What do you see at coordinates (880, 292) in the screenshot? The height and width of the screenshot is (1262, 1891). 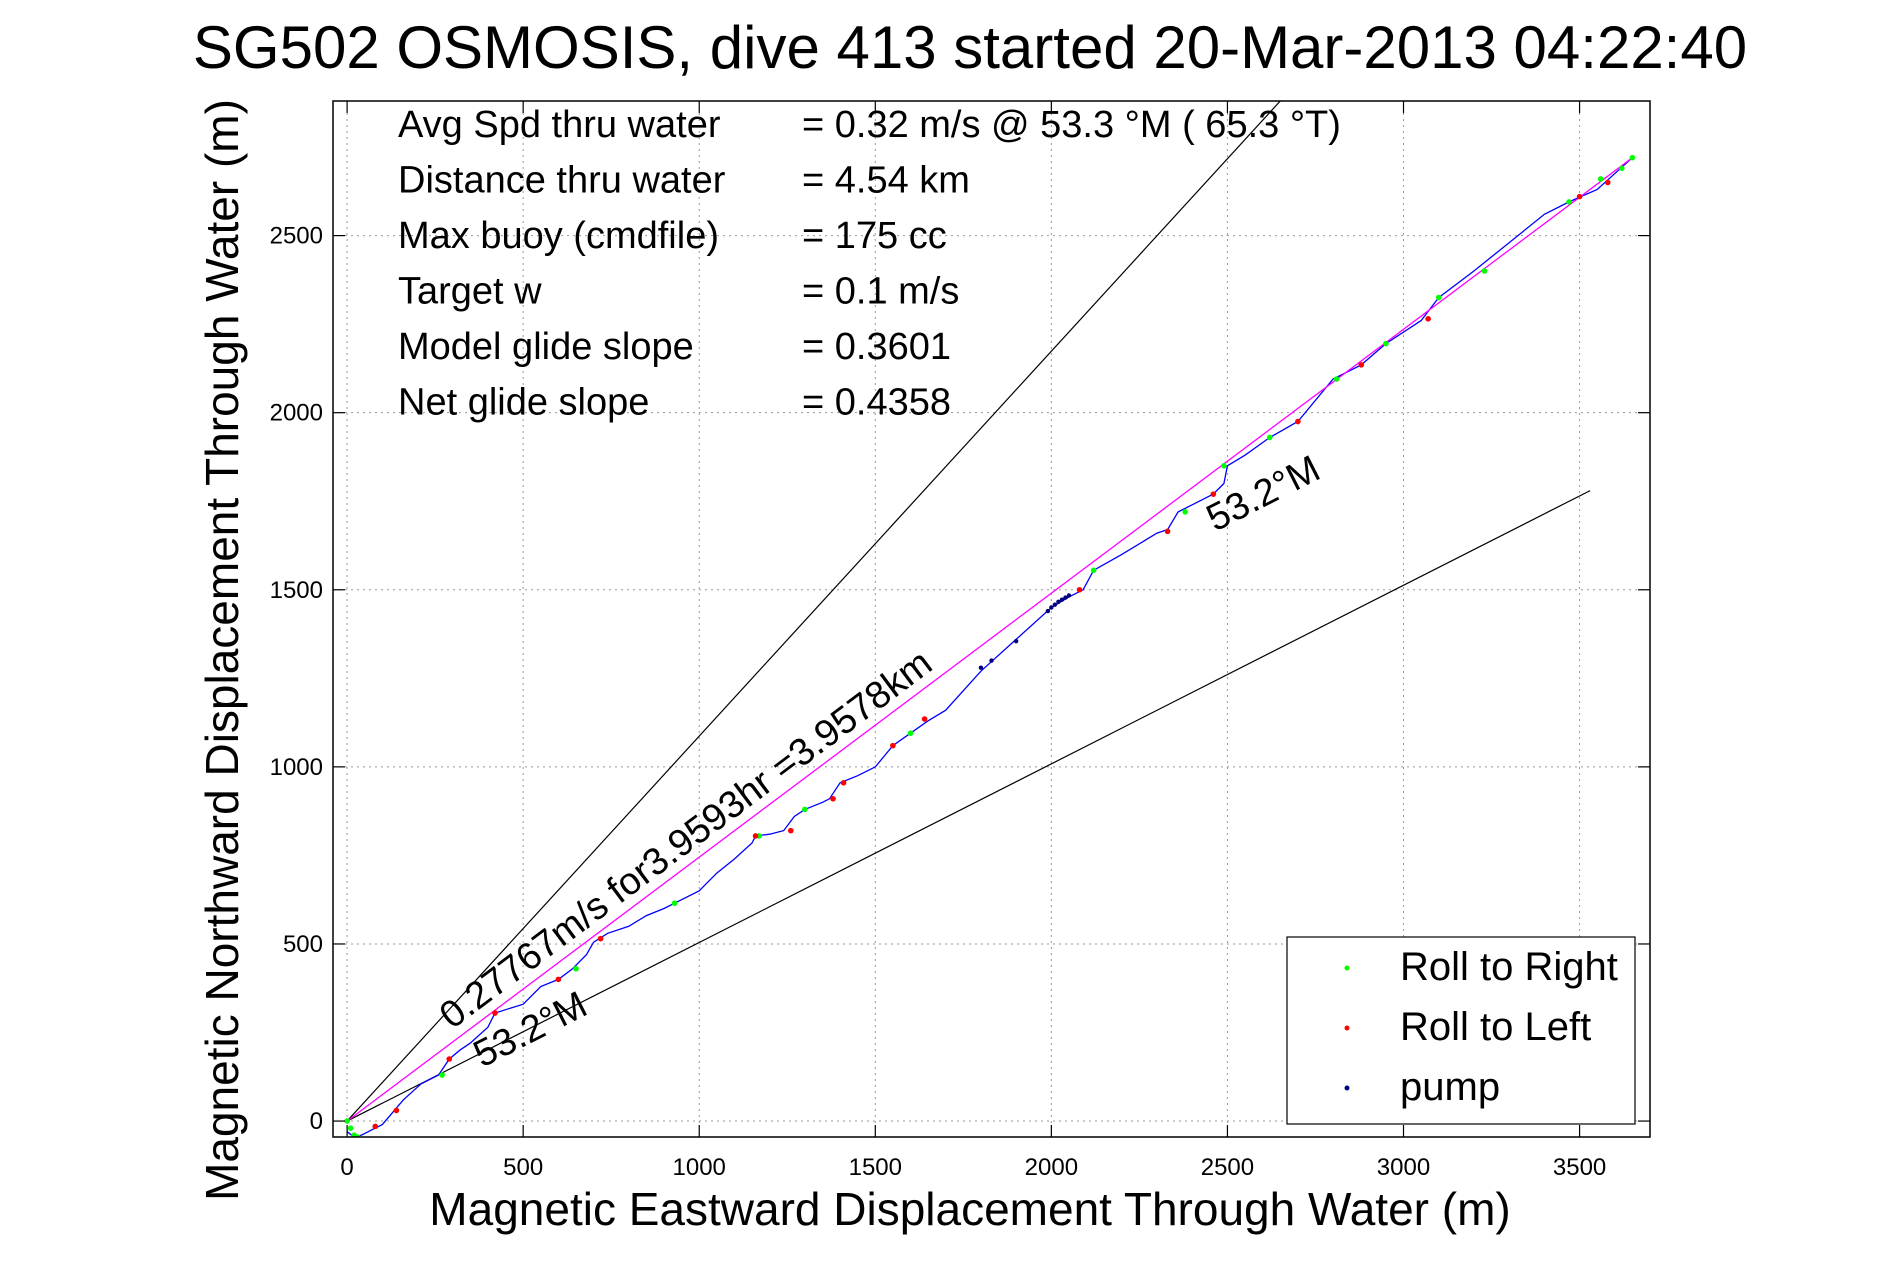 I see `stat-value: = 0.1 m/s` at bounding box center [880, 292].